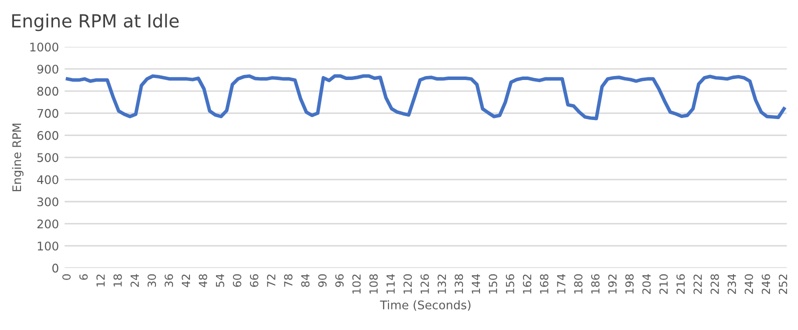  Describe the element at coordinates (271, 280) in the screenshot. I see `x-tick-label: 72` at that location.